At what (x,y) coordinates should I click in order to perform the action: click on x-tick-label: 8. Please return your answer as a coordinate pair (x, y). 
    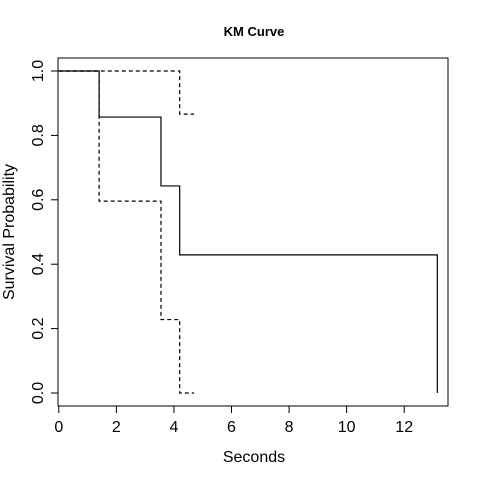
    Looking at the image, I should click on (289, 427).